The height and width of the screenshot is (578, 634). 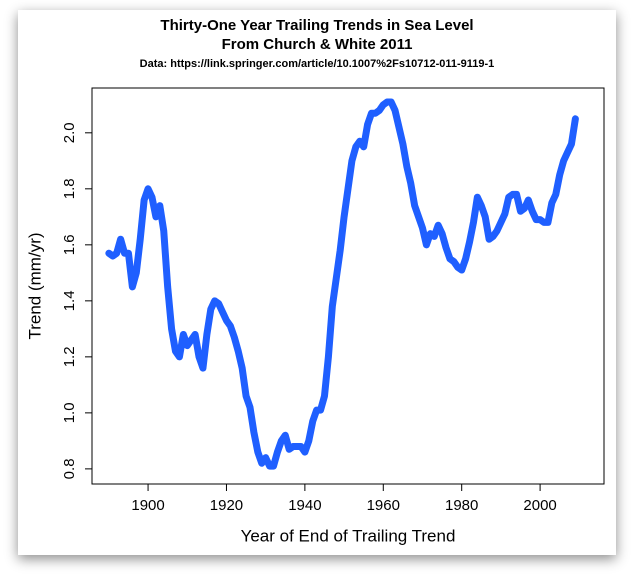 What do you see at coordinates (226, 505) in the screenshot?
I see `x-tick-label: 1920` at bounding box center [226, 505].